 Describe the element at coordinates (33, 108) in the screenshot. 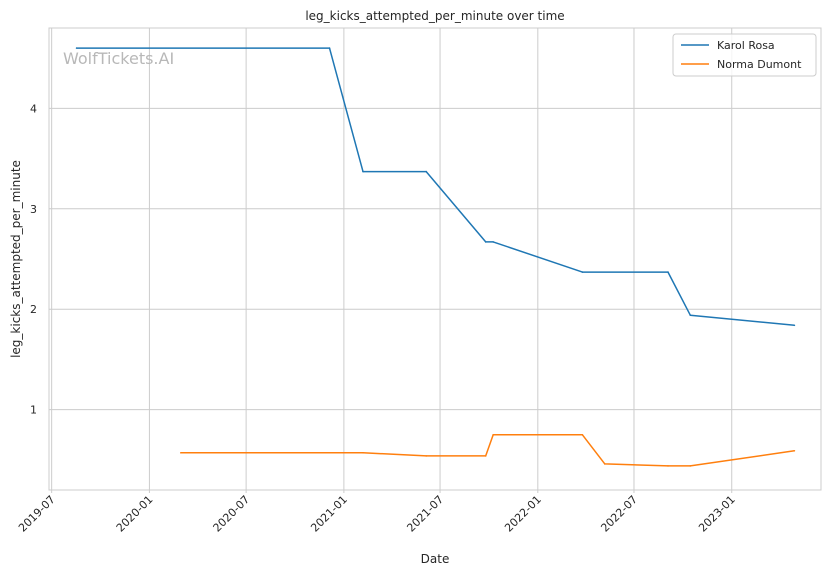

I see `y-tick-label: 4` at that location.